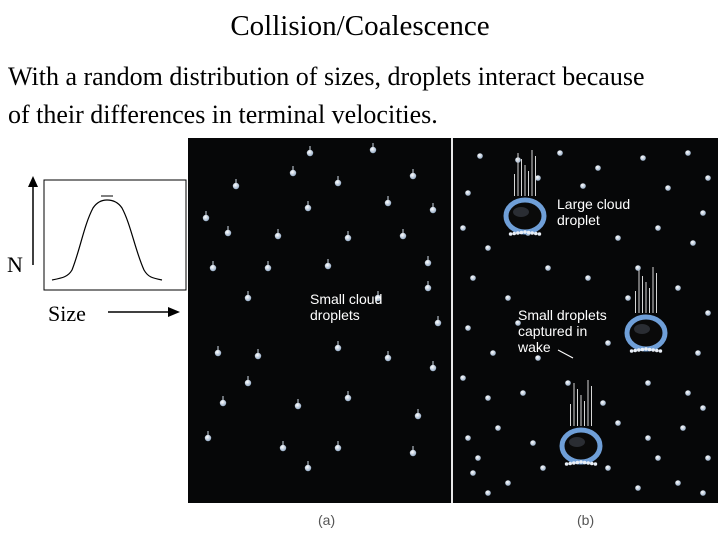  What do you see at coordinates (534, 347) in the screenshot?
I see `caption-small-line-3: wake` at bounding box center [534, 347].